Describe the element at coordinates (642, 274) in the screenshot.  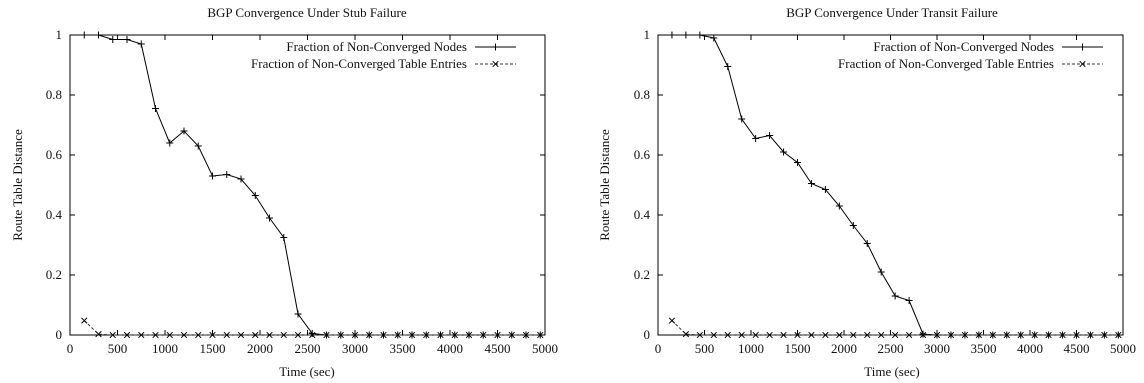
I see `y-tick-label: 0.2` at that location.